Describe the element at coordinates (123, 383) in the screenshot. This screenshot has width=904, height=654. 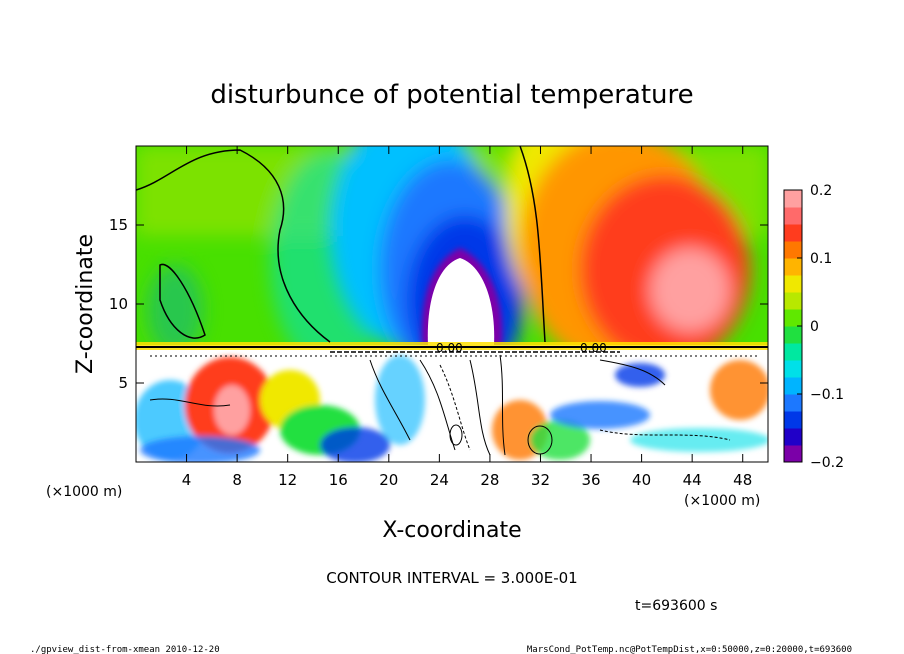
I see `y-tick-label: 5` at that location.